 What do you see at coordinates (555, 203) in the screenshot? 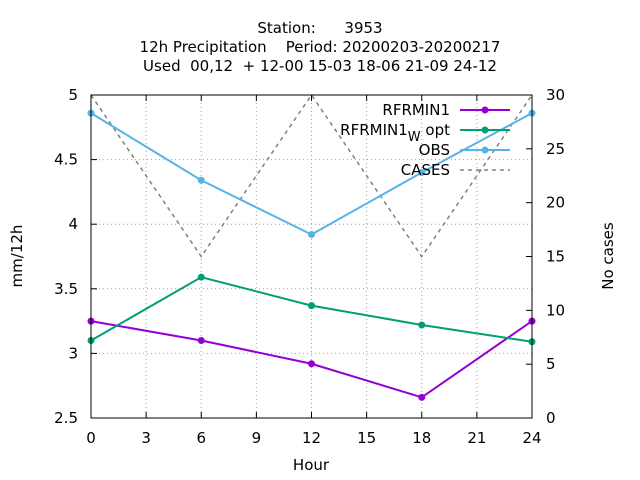
I see `y2-tick-label: 20` at bounding box center [555, 203].